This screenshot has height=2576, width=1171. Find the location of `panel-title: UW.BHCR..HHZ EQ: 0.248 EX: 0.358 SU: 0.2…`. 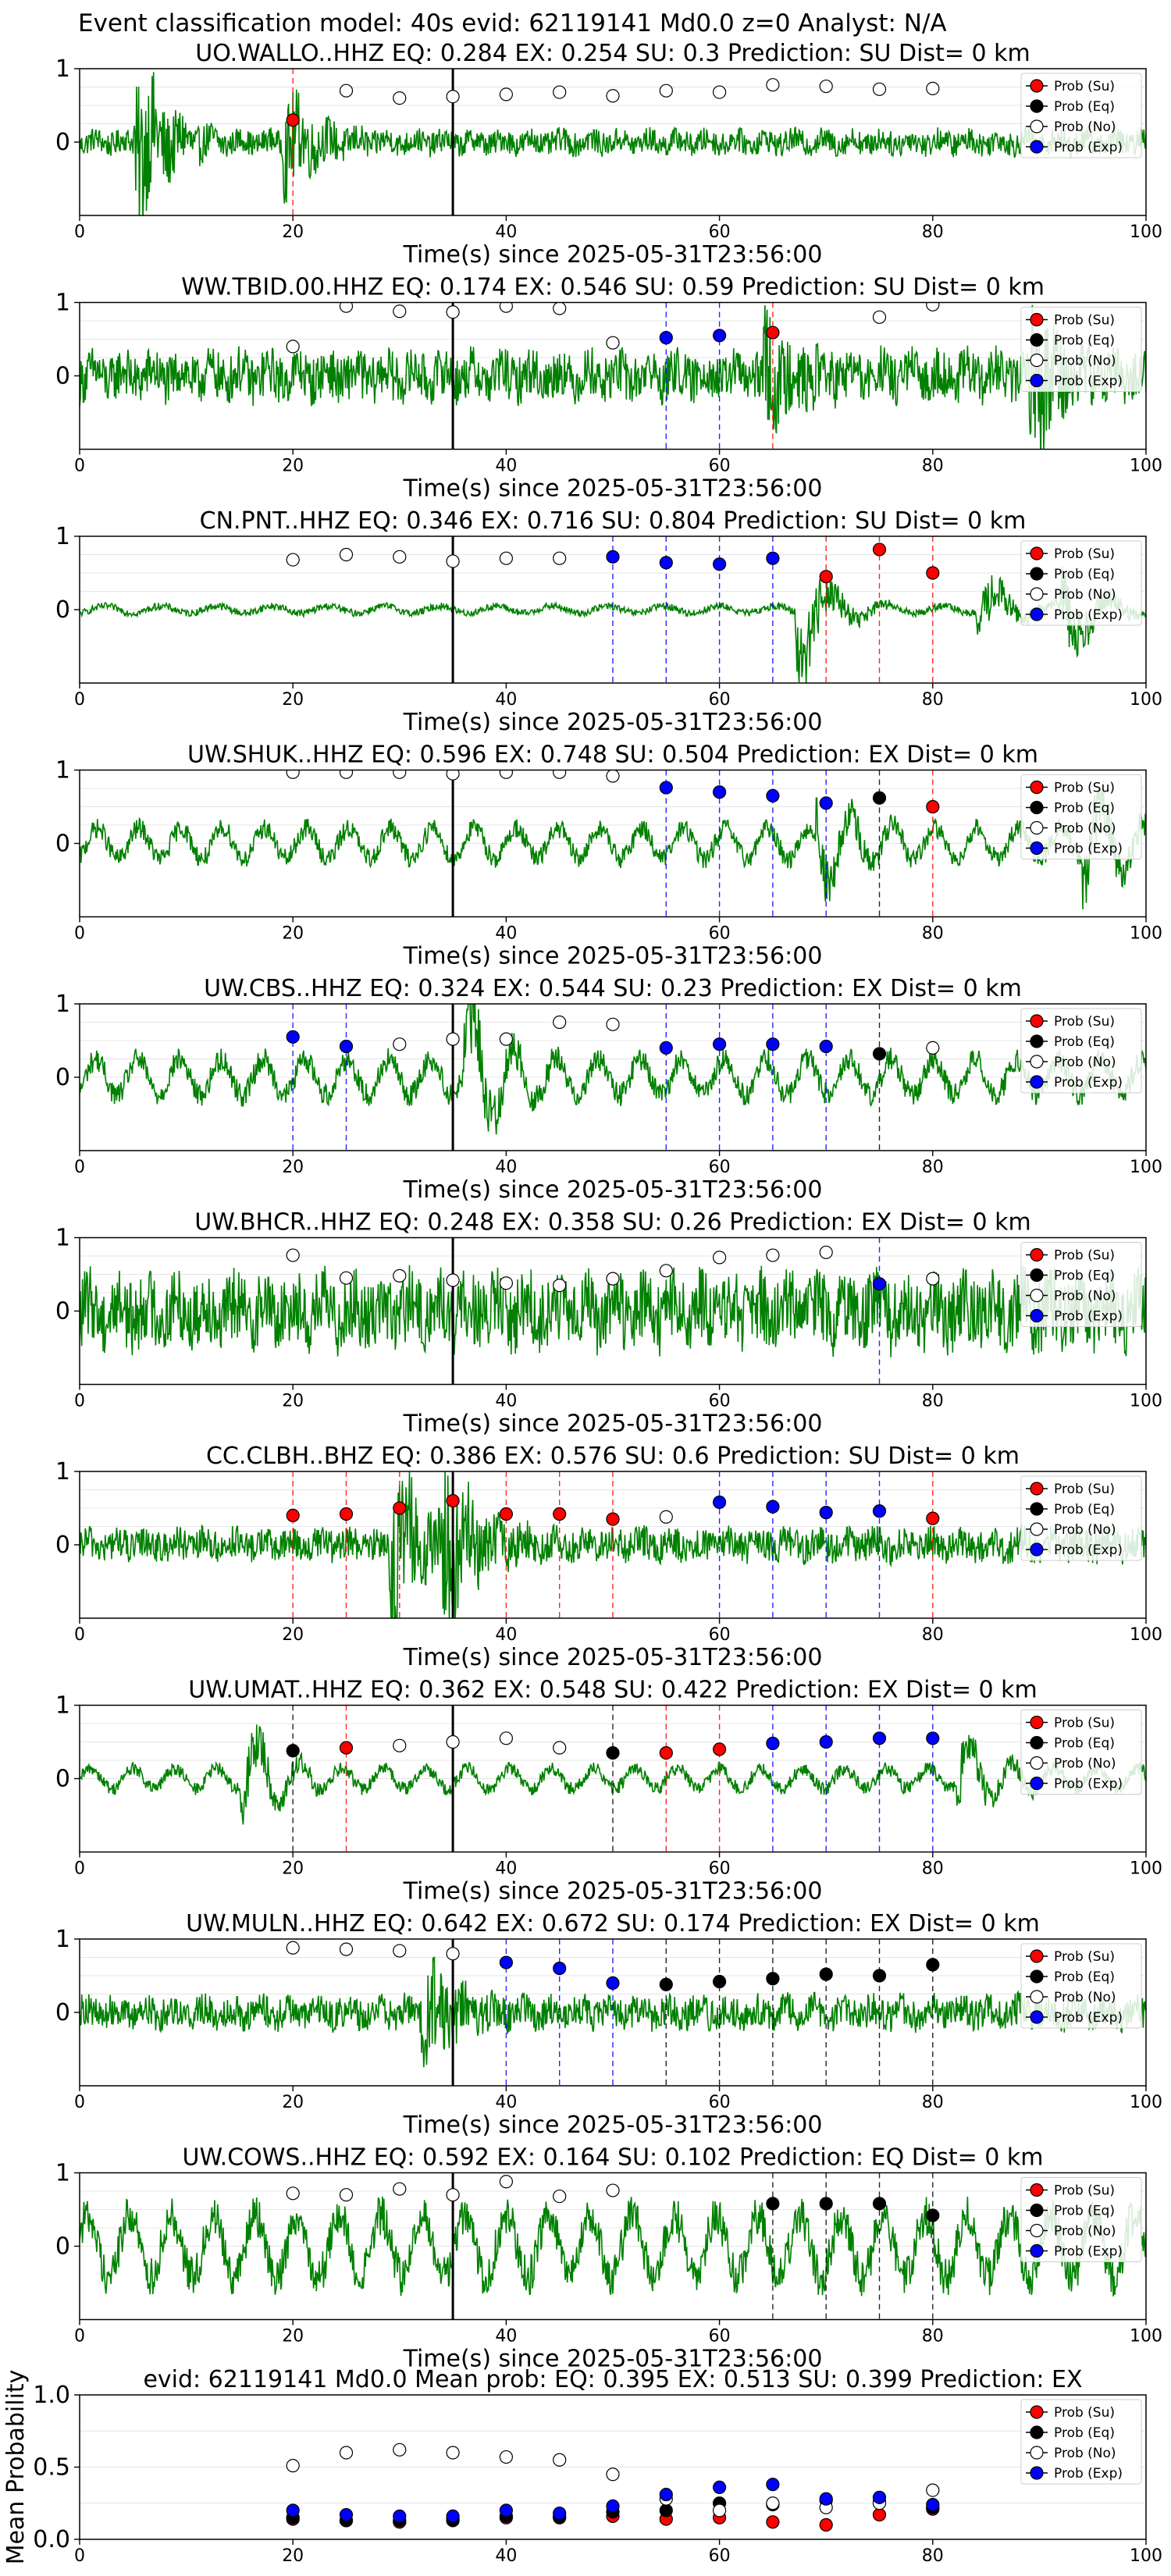

panel-title: UW.BHCR..HHZ EQ: 0.248 EX: 0.358 SU: 0.2… is located at coordinates (612, 1222).